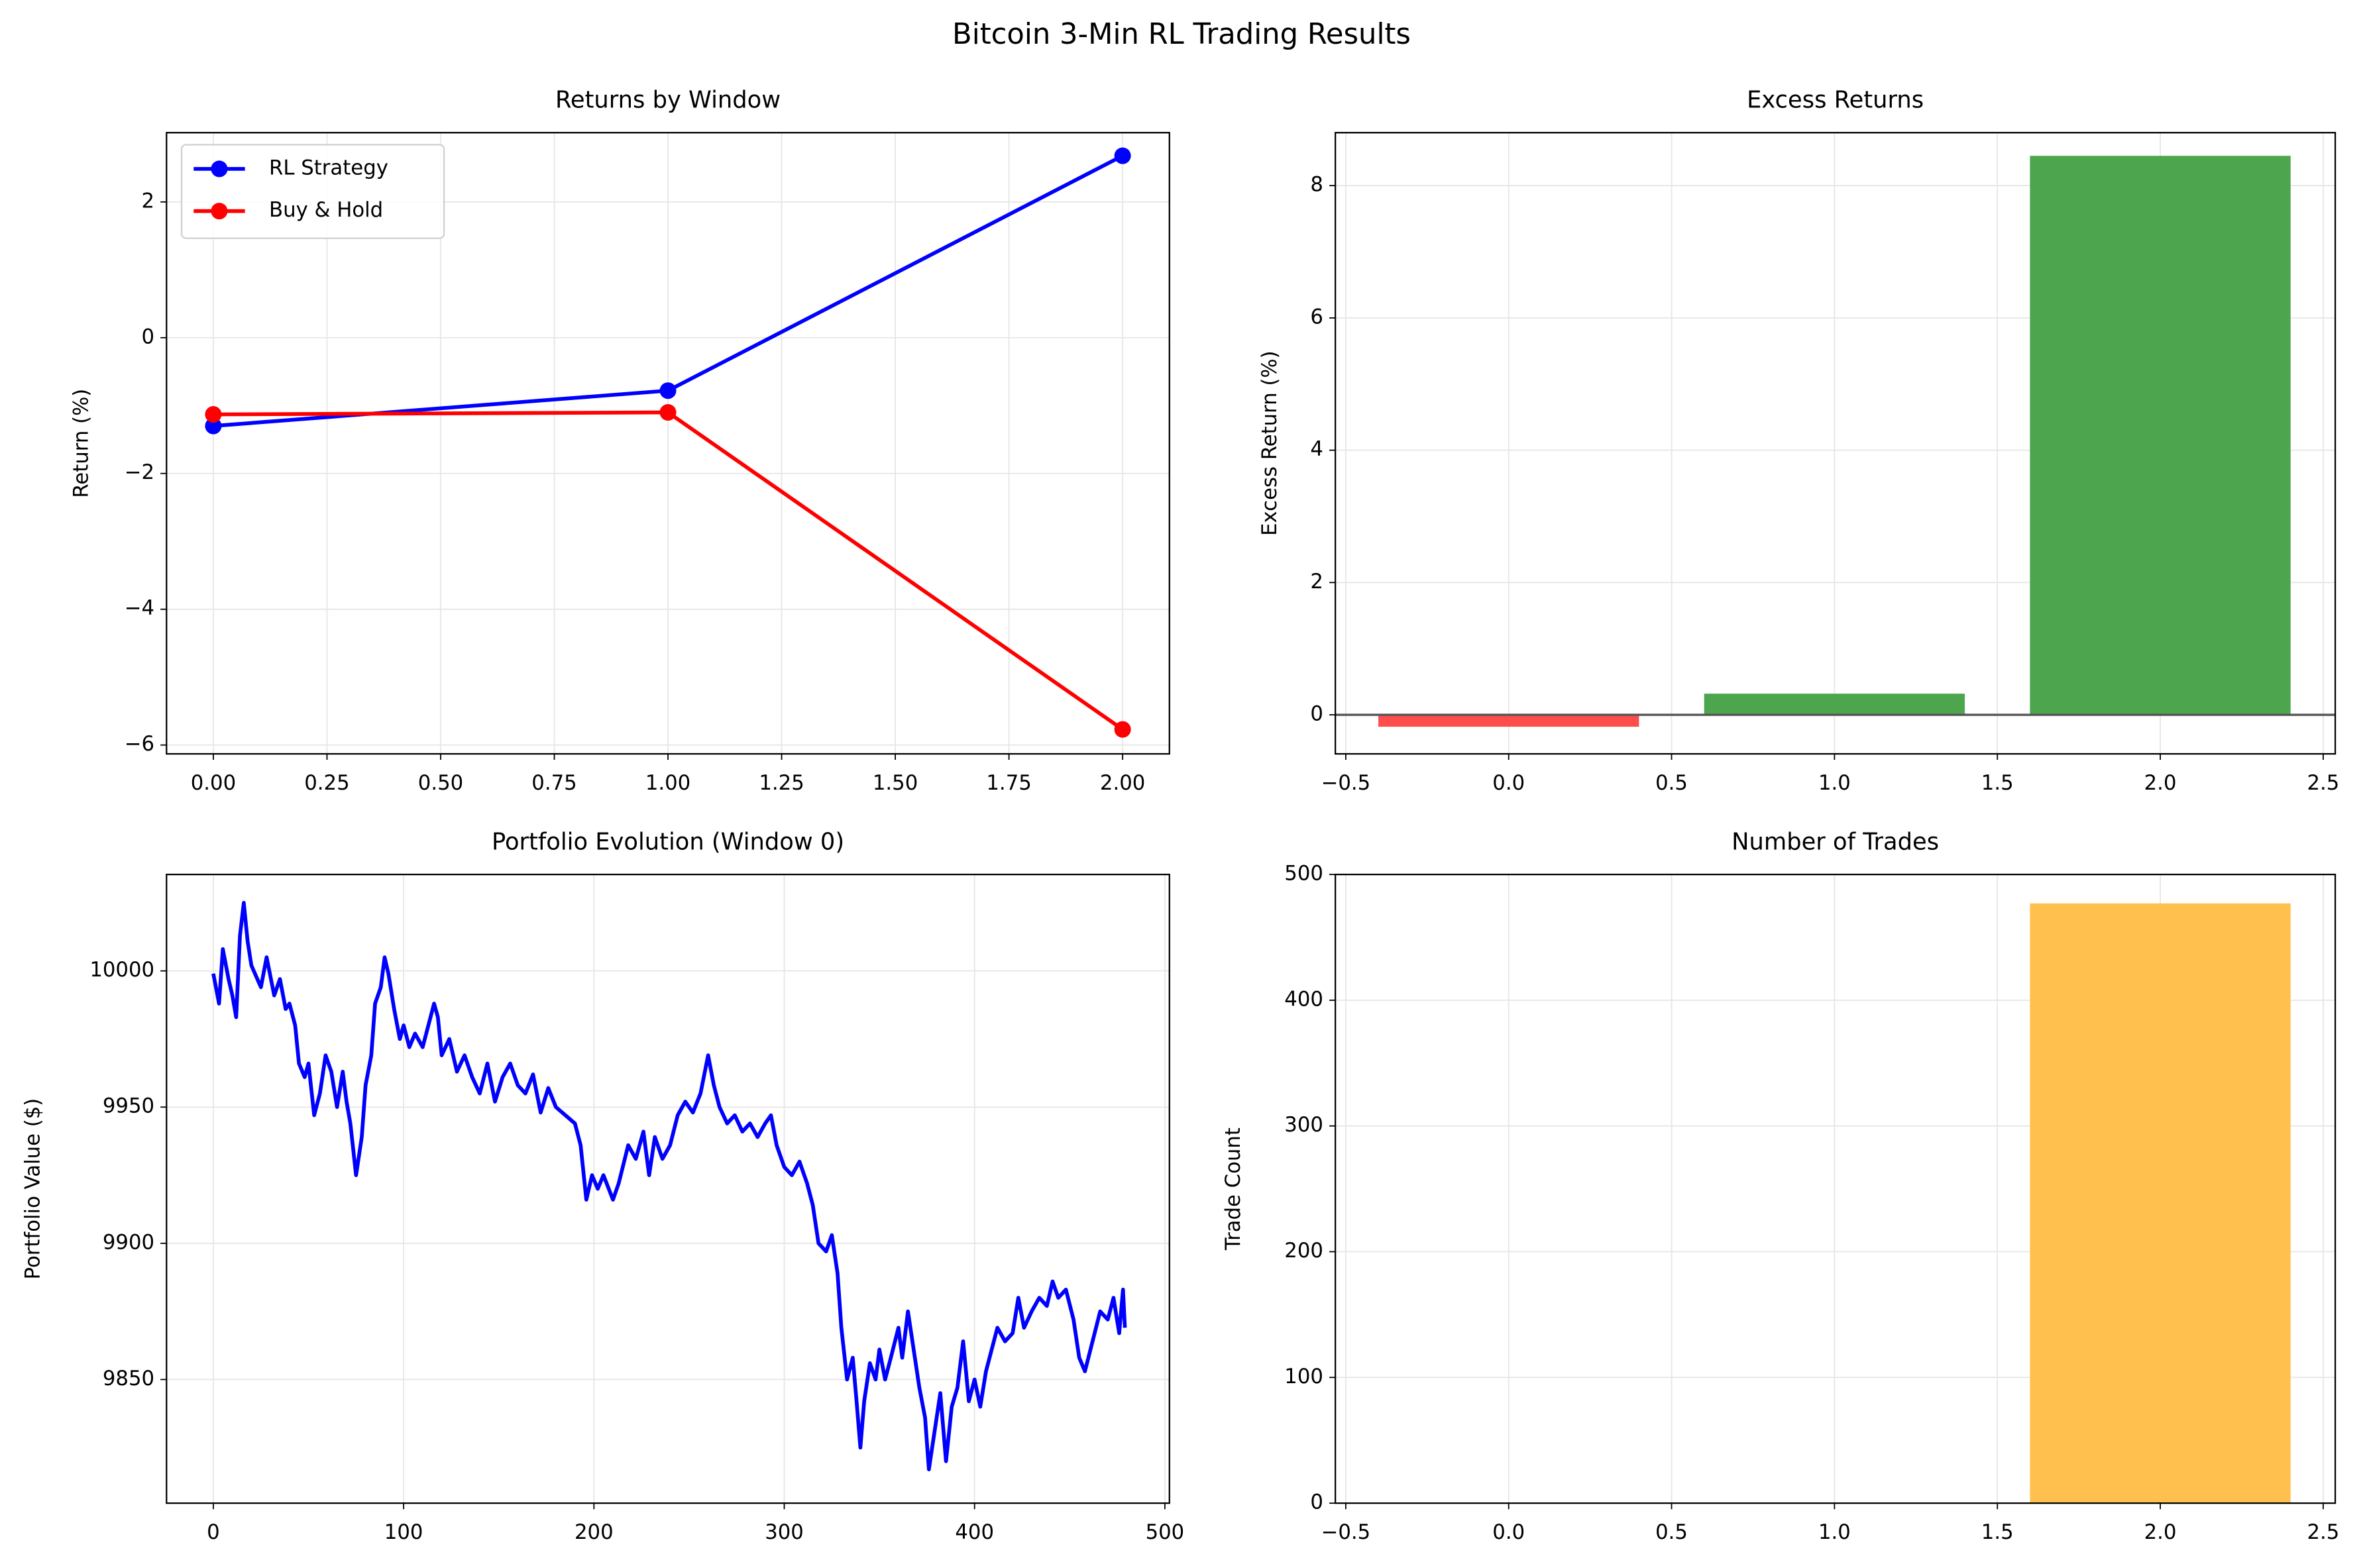 The height and width of the screenshot is (1568, 2363). What do you see at coordinates (782, 783) in the screenshot?
I see `x-tick-label: 1.25` at bounding box center [782, 783].